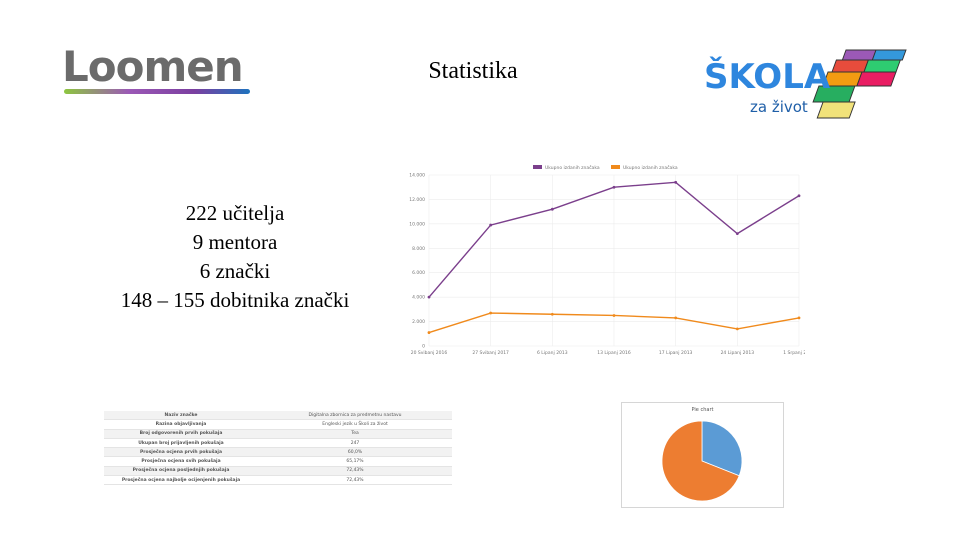  I want to click on table-cell-label: Broj odgovorenih prvih pokušaja, so click(181, 434).